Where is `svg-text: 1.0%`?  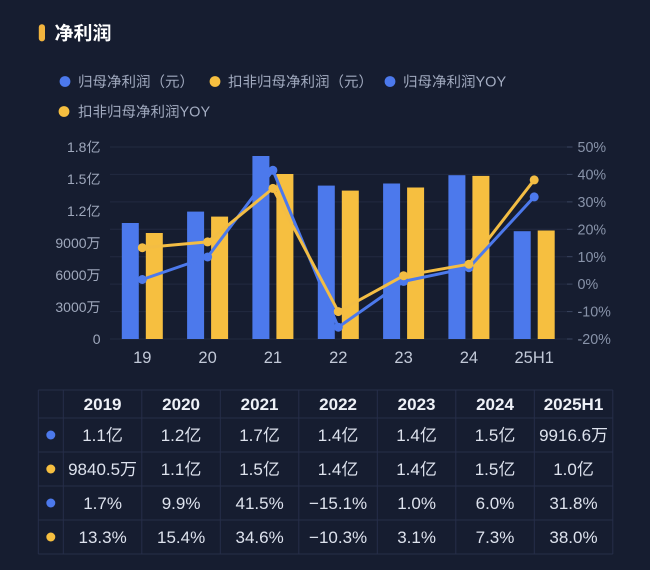 svg-text: 1.0% is located at coordinates (416, 503).